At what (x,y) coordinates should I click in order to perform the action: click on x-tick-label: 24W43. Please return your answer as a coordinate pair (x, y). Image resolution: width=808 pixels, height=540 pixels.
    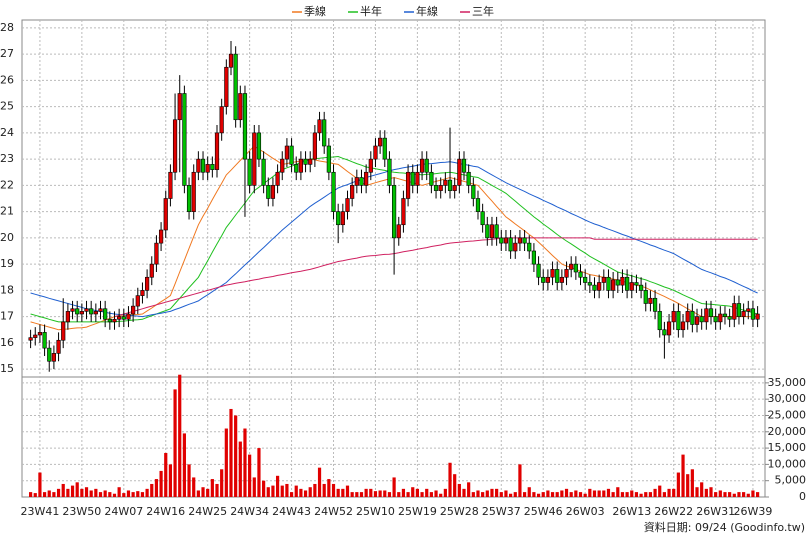
    Looking at the image, I should click on (291, 511).